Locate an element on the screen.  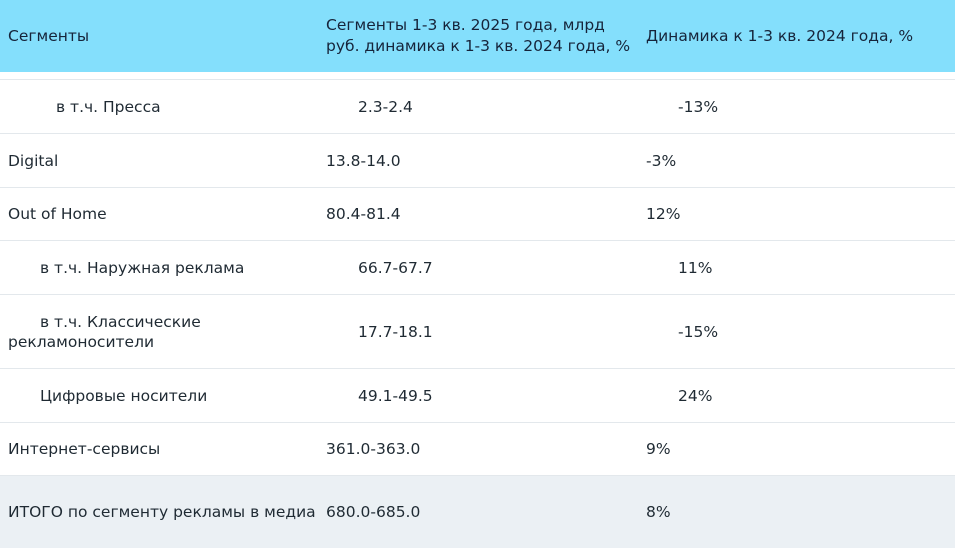
segment-cell: в т.ч. Пресса is located at coordinates (108, 106).